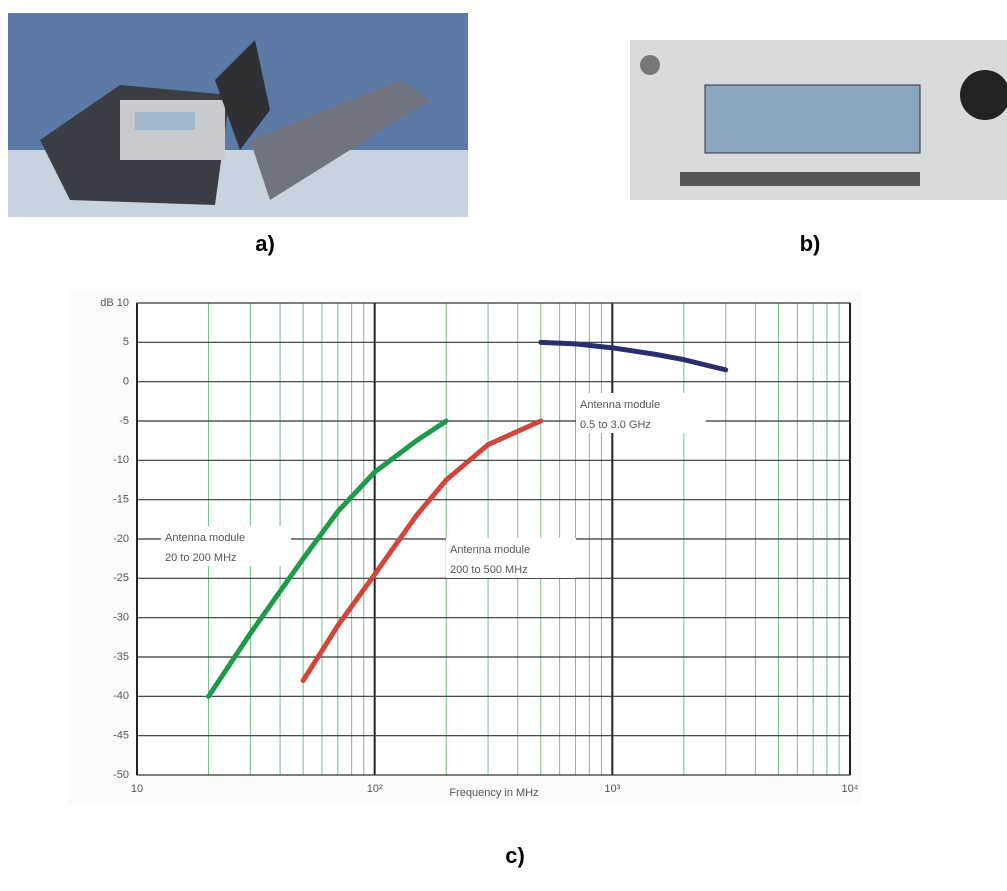 The image size is (1007, 891). Describe the element at coordinates (121, 460) in the screenshot. I see `y-tick-label: -10` at that location.